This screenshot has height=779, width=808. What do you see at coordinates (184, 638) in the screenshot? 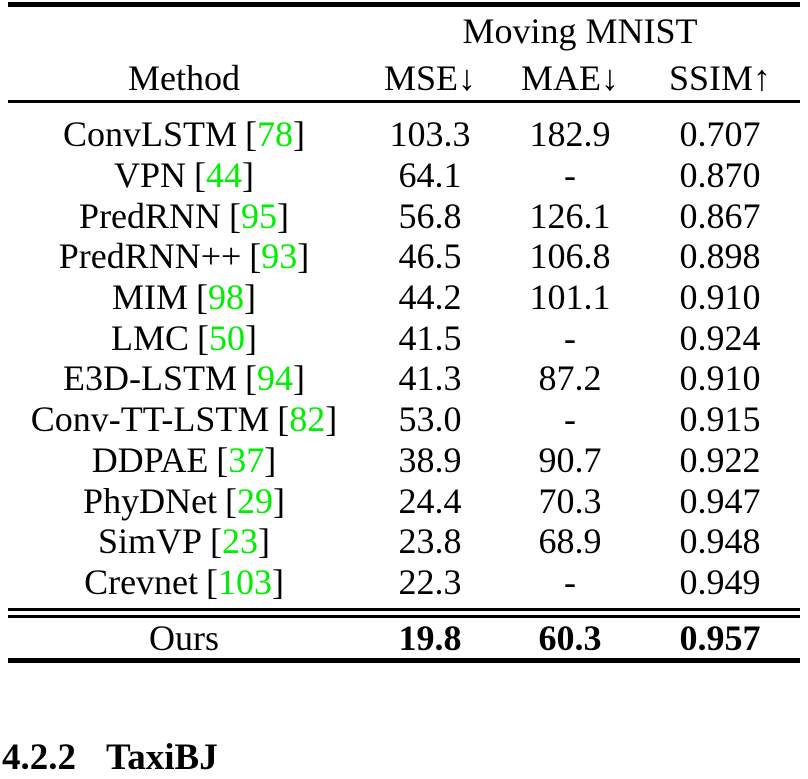
I see `method-cell: Ours` at bounding box center [184, 638].